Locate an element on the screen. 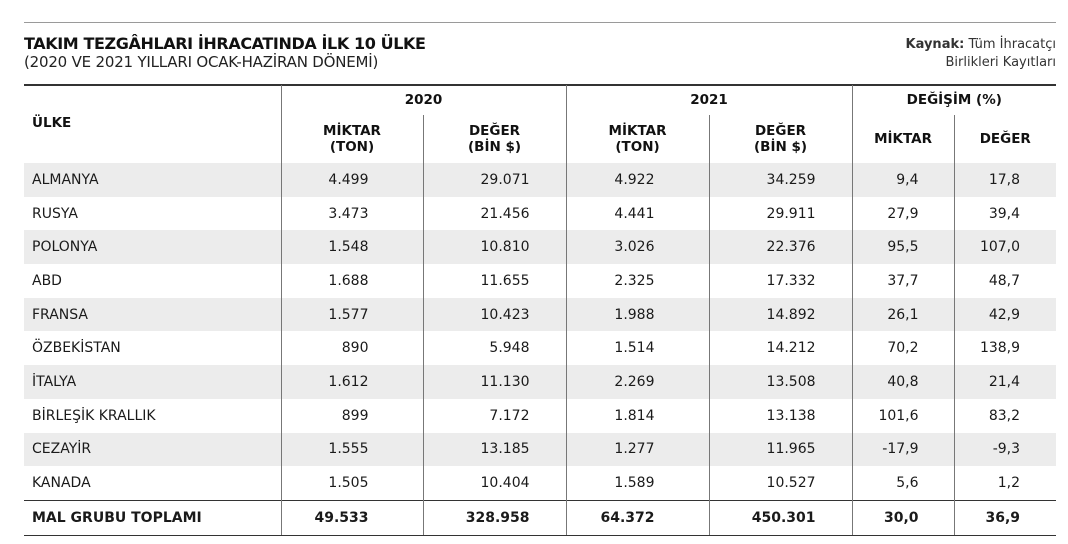  val-2021-header-line2: (BİN $) is located at coordinates (781, 147).